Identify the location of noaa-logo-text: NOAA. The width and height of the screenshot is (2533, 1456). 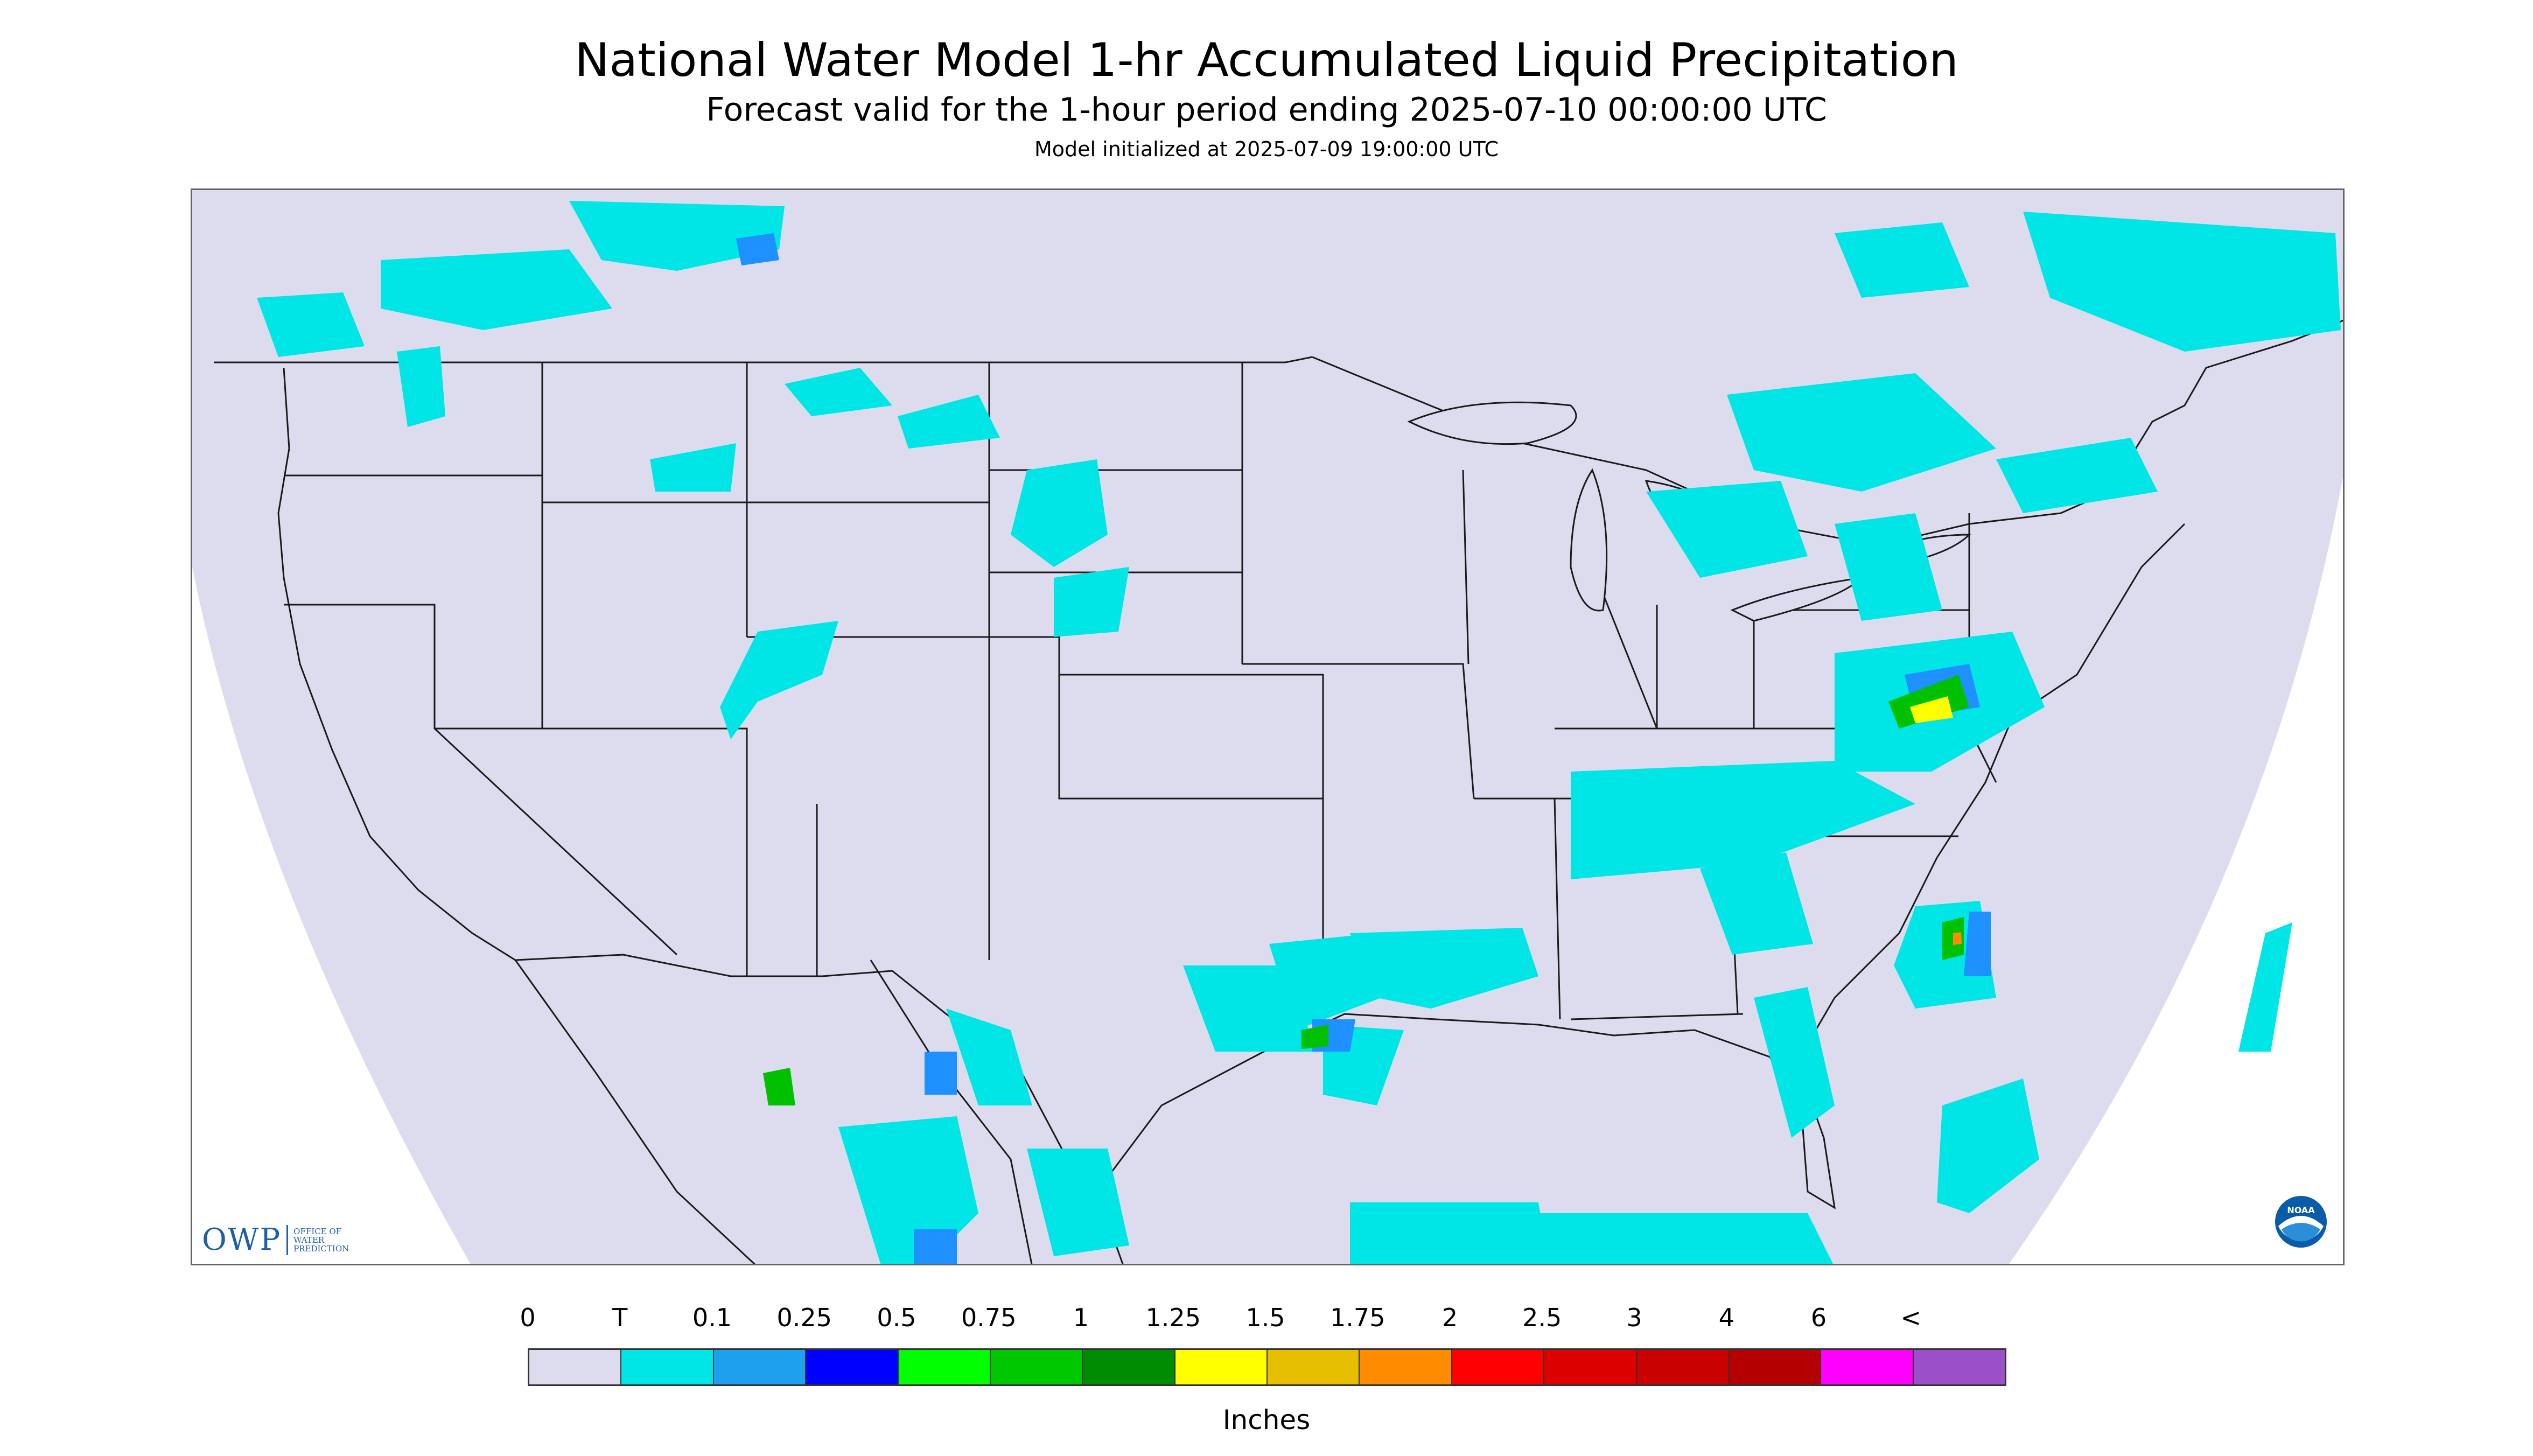
(2301, 1210).